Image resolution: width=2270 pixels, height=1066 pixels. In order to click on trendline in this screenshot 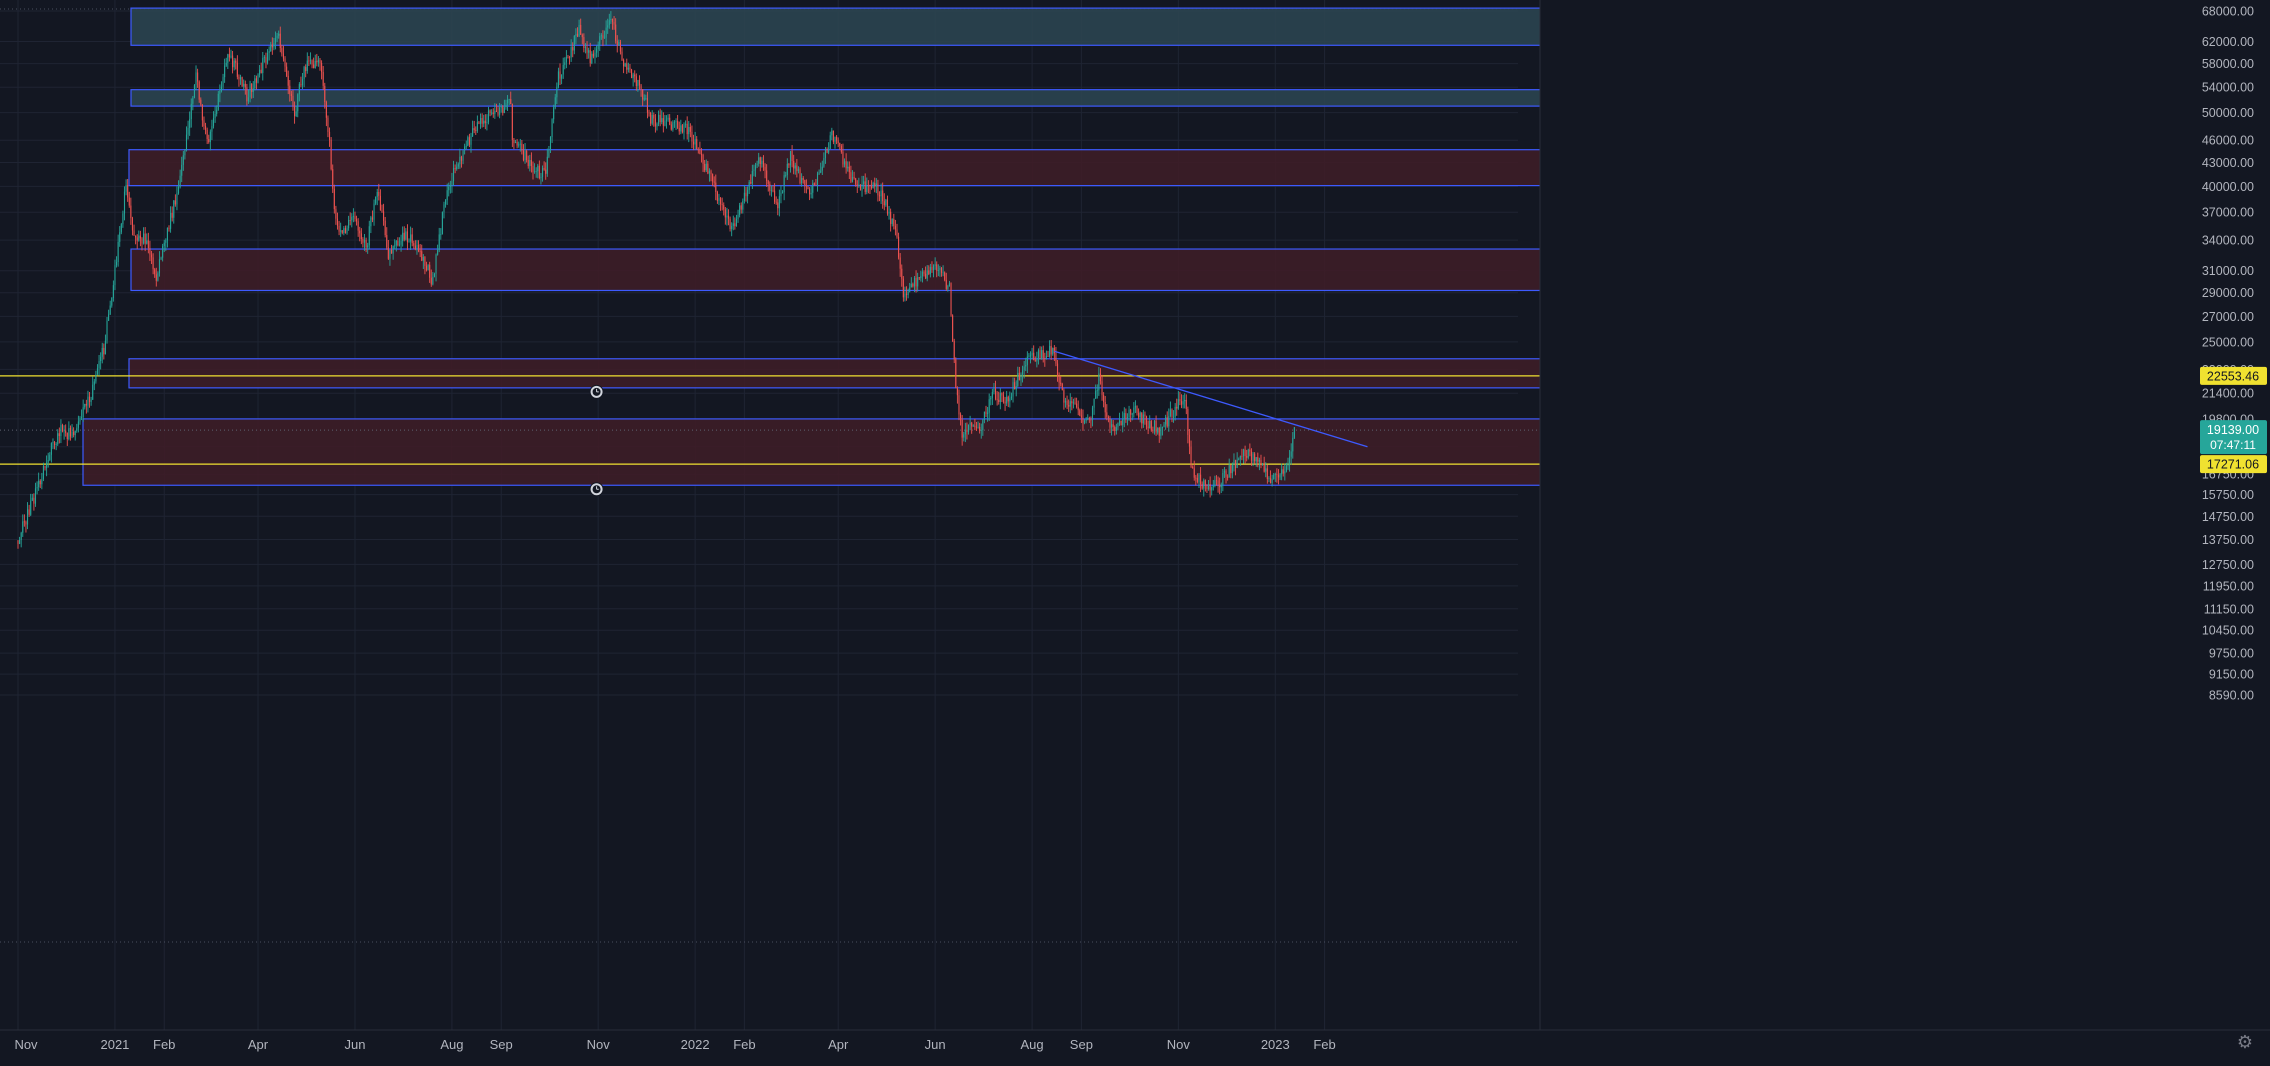, I will do `click(1211, 399)`.